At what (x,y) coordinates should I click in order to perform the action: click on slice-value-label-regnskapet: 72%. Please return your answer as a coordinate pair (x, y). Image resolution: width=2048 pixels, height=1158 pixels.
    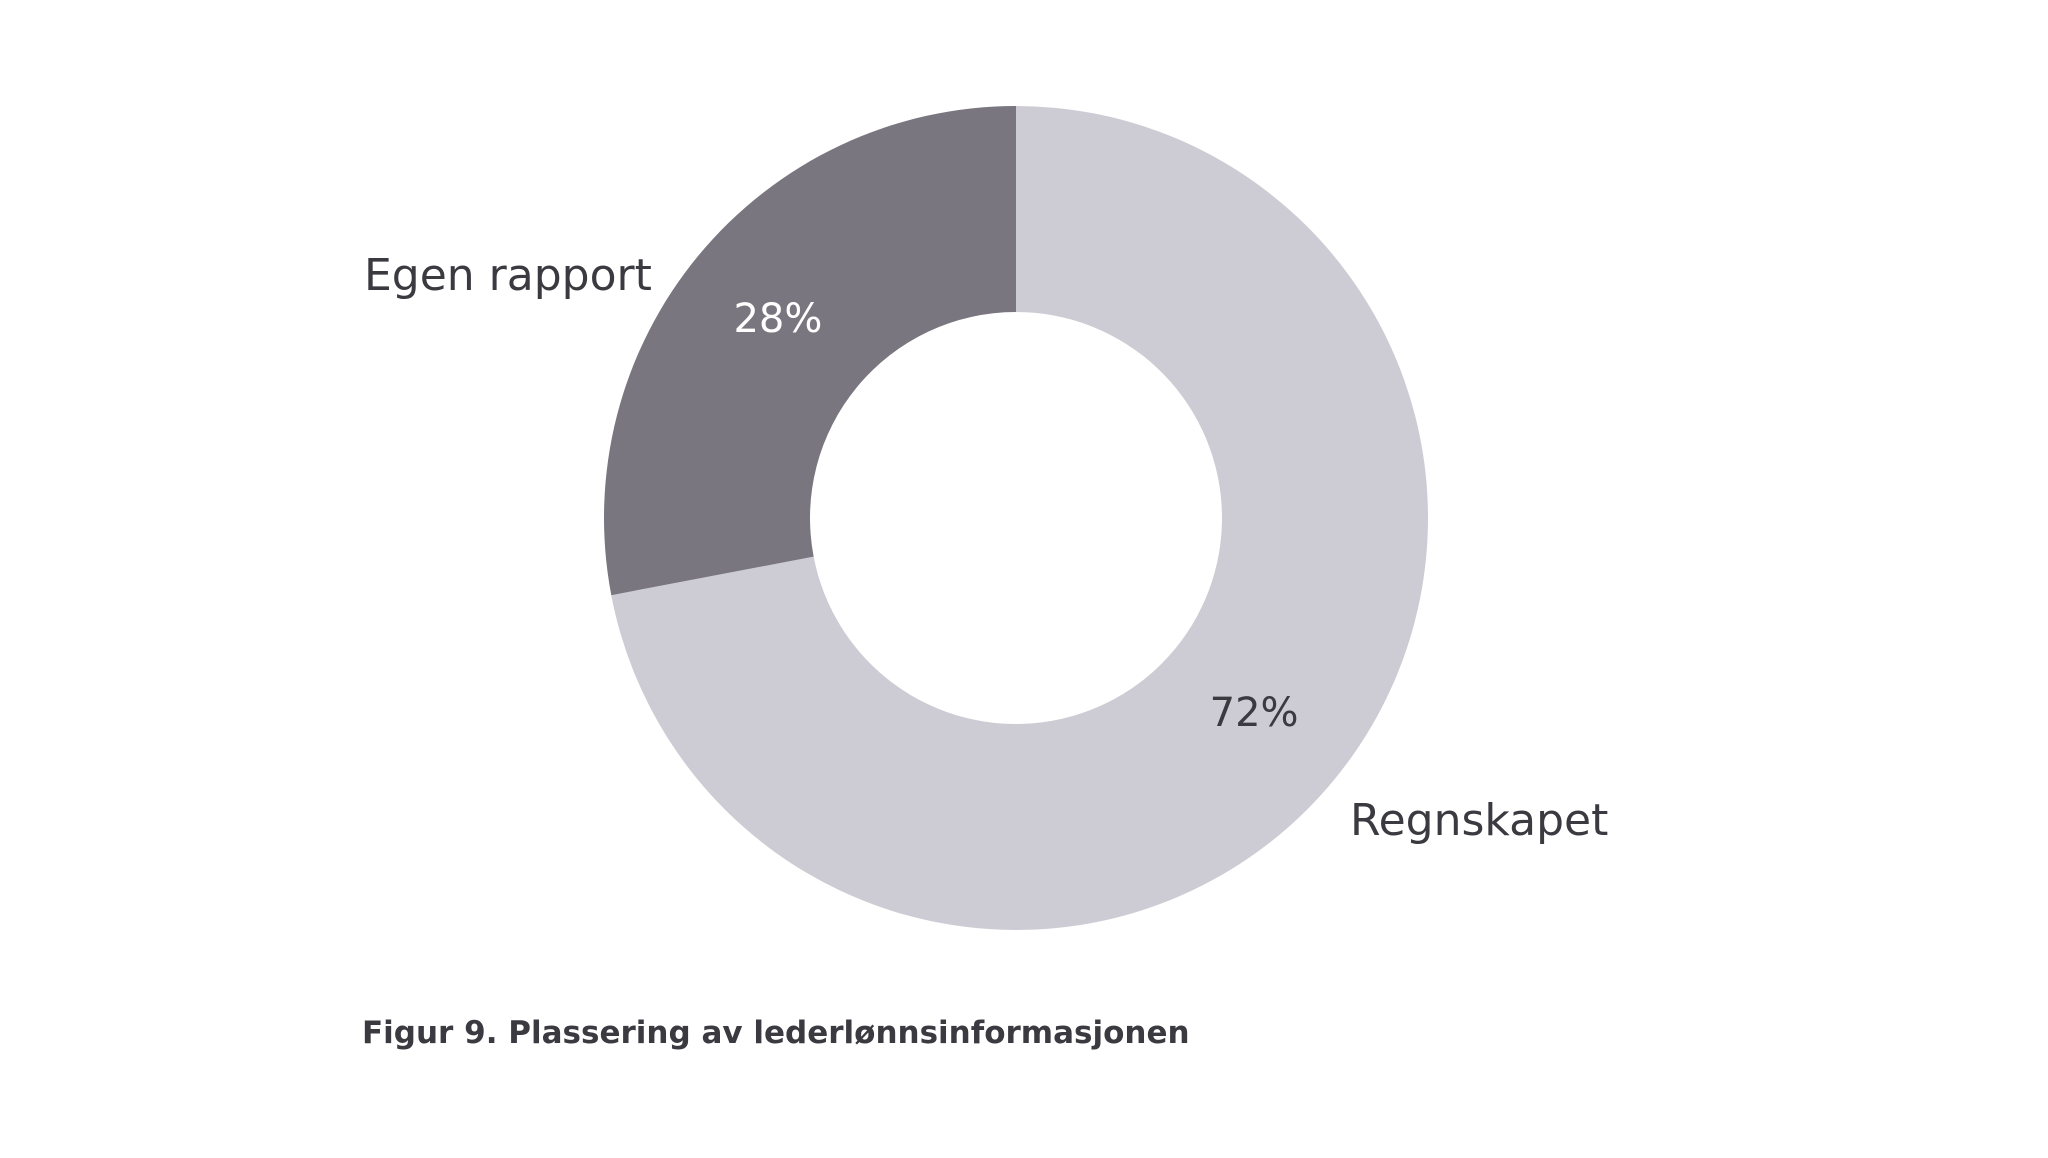
    Looking at the image, I should click on (1254, 713).